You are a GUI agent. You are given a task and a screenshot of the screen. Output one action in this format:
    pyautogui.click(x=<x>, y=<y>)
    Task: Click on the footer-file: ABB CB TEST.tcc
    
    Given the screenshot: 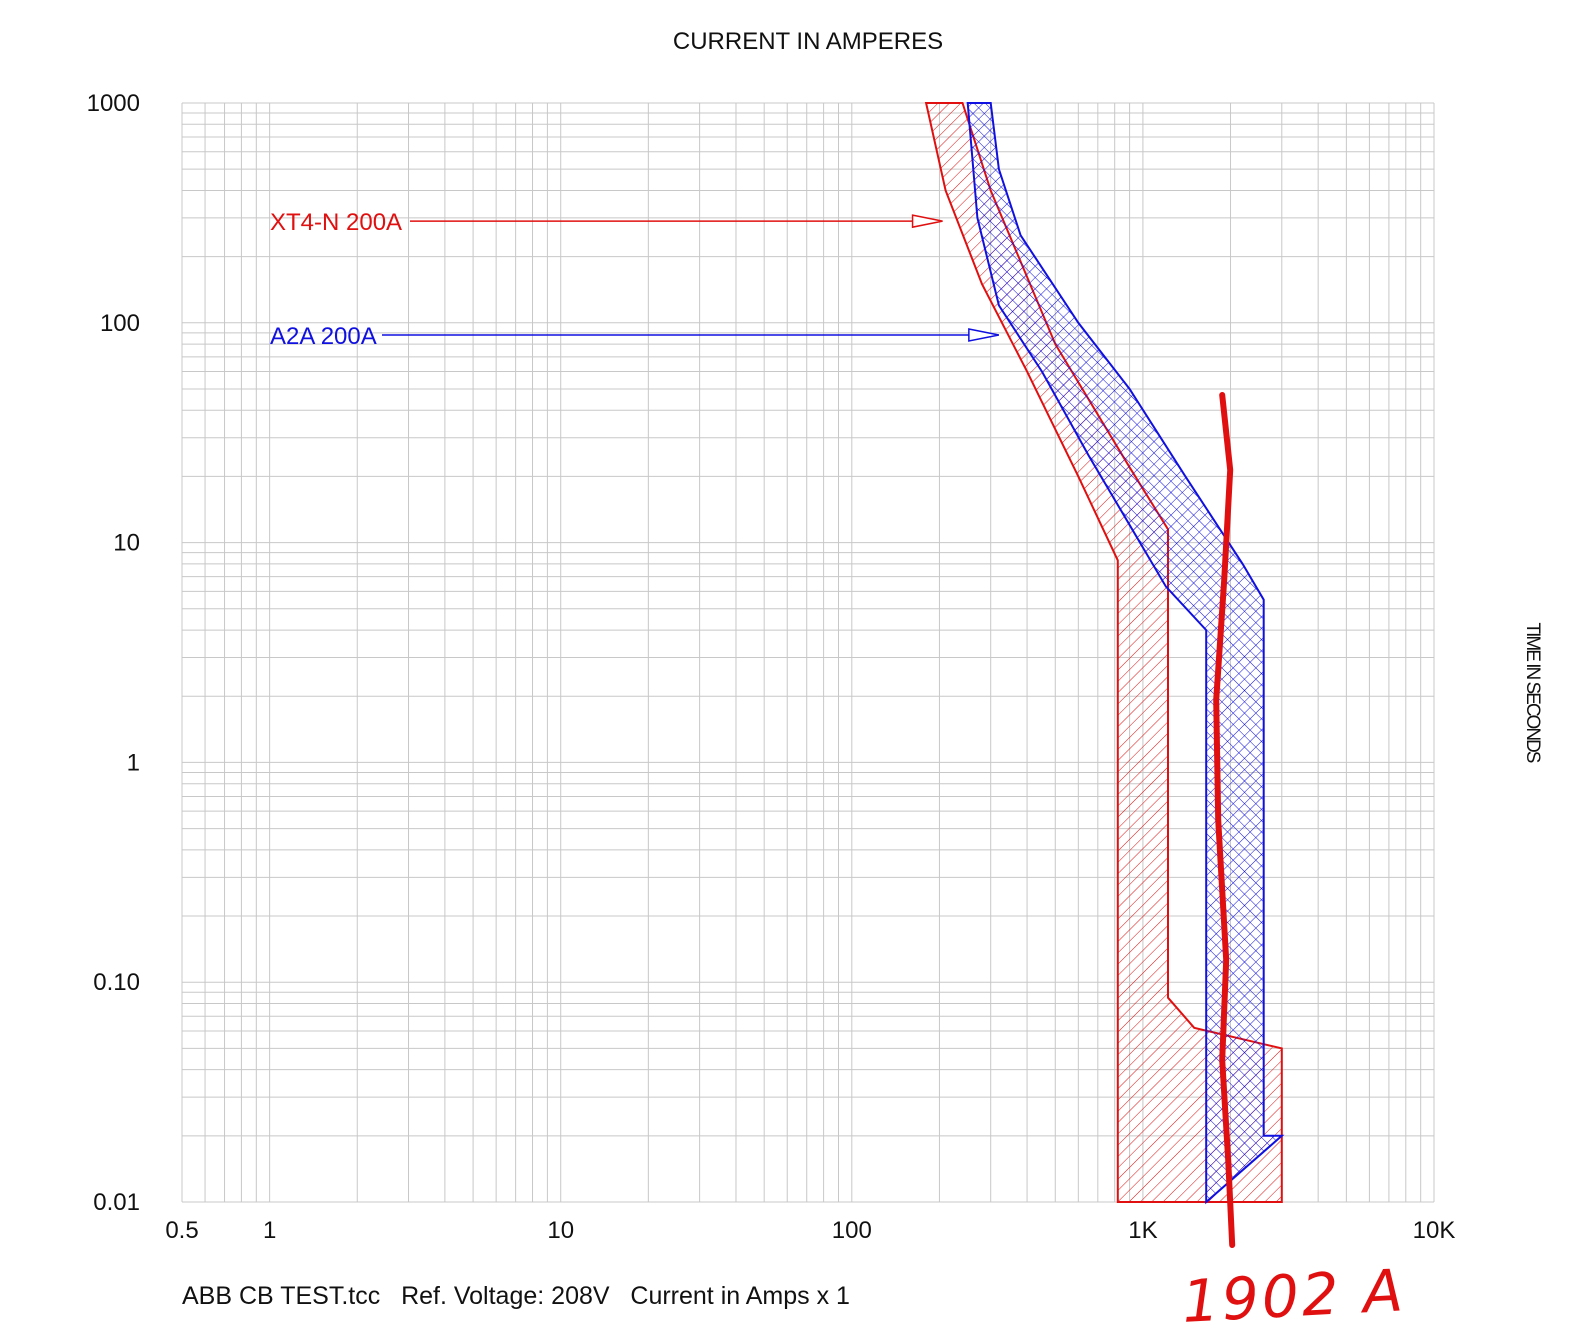 What is the action you would take?
    pyautogui.click(x=281, y=1296)
    